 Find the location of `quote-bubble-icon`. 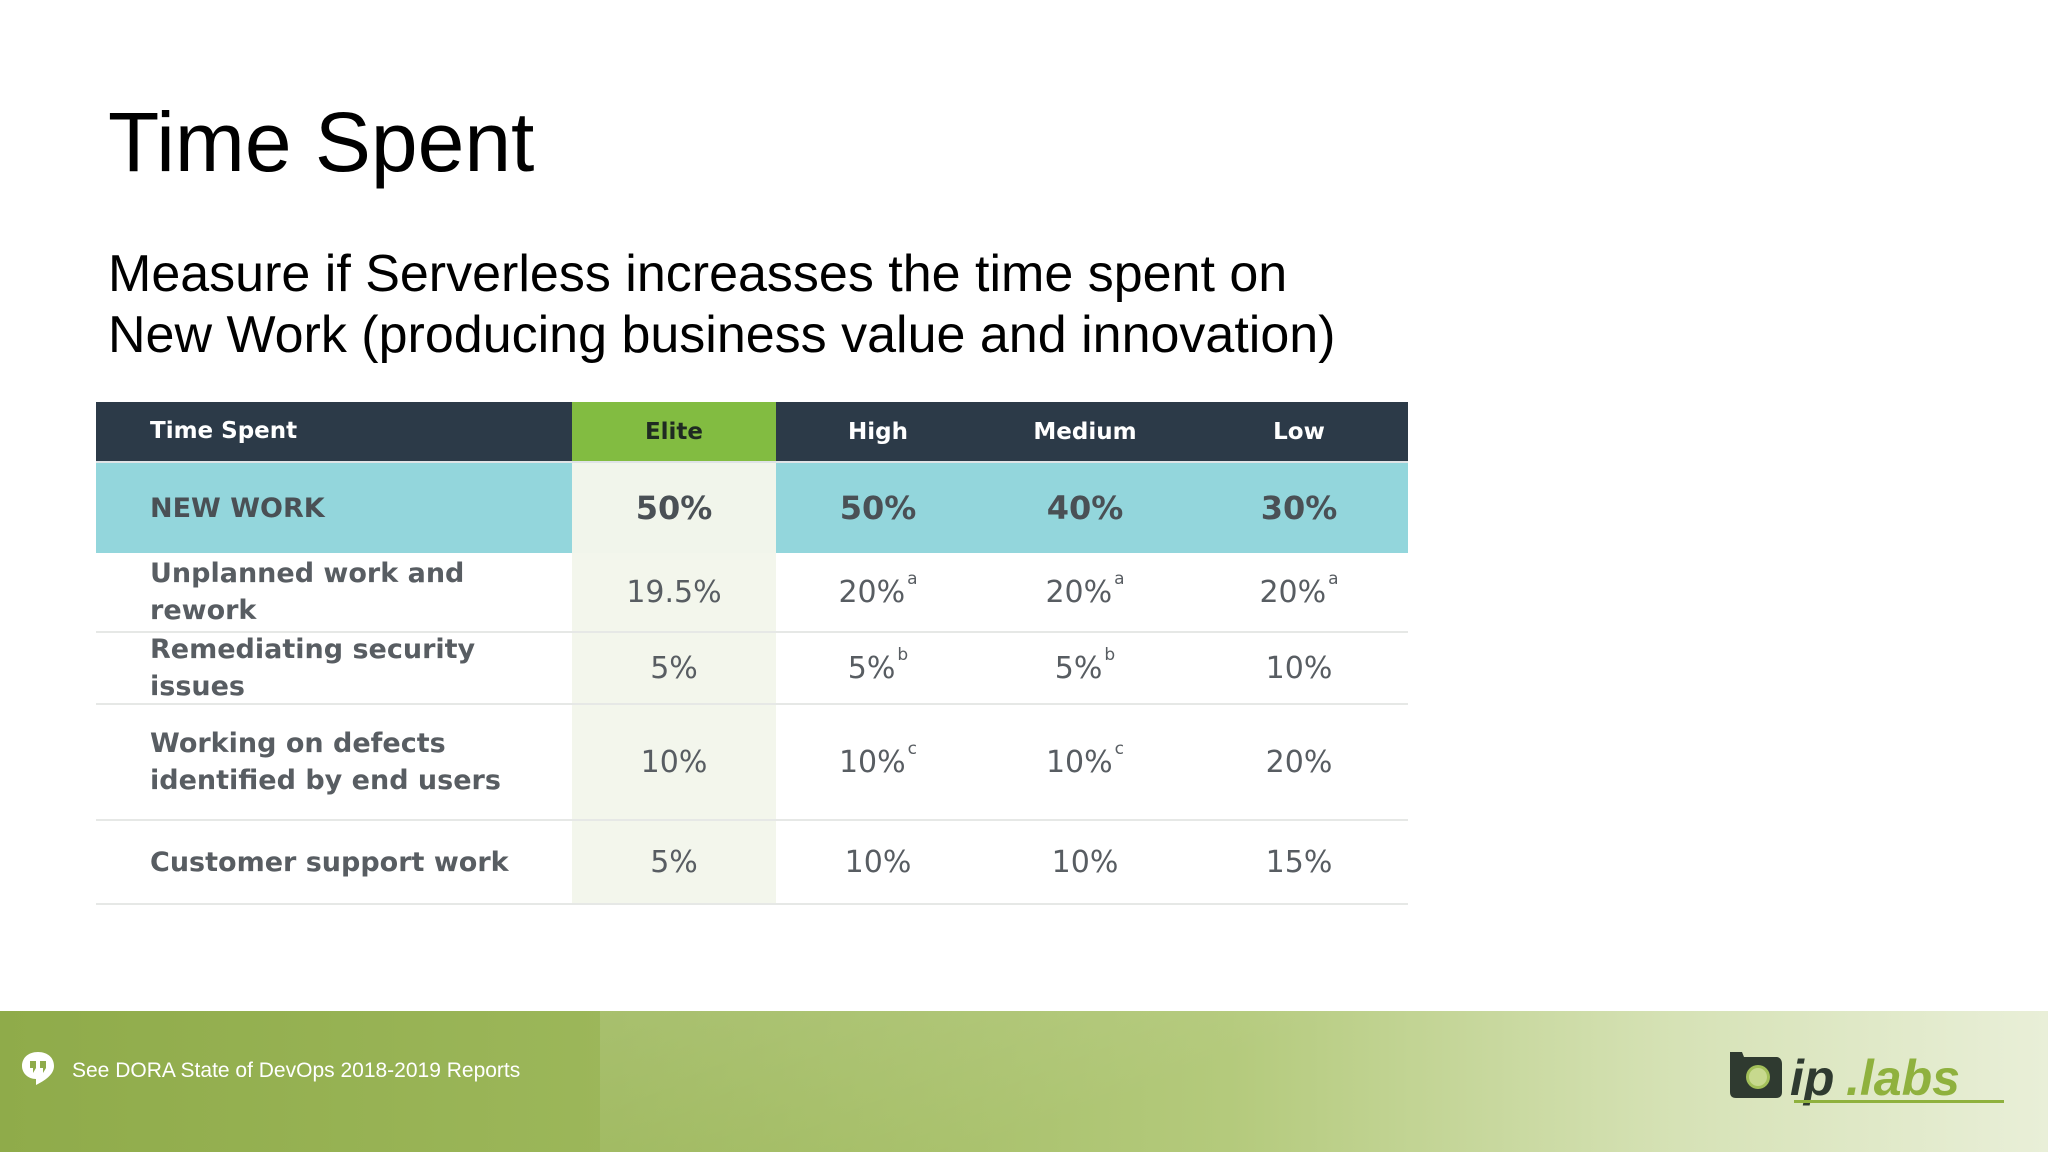

quote-bubble-icon is located at coordinates (38, 1068).